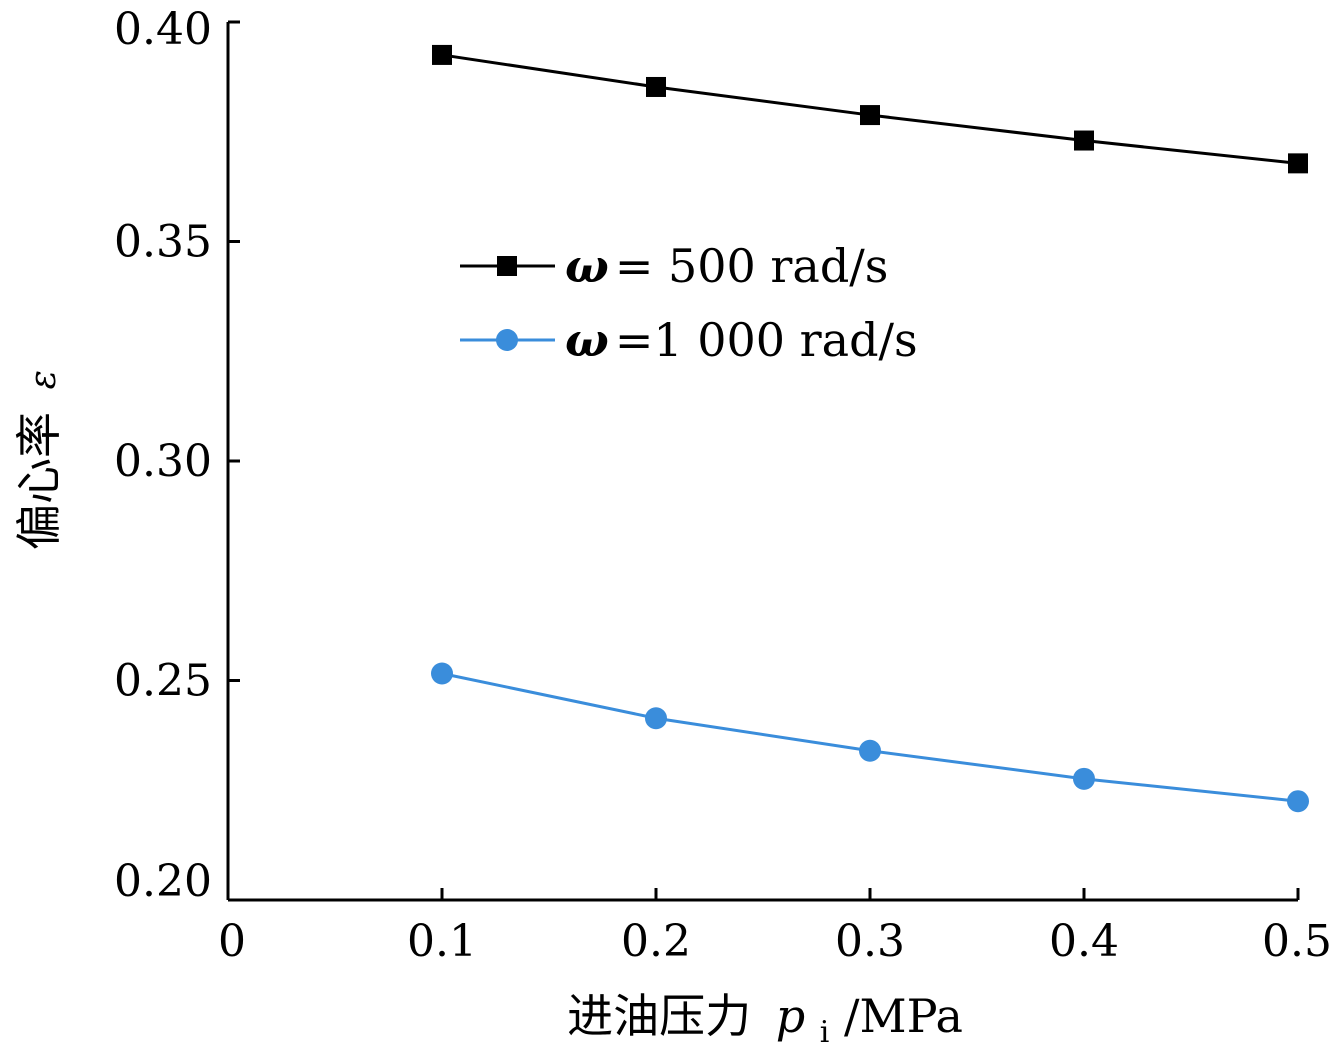 Image resolution: width=1333 pixels, height=1050 pixels. Describe the element at coordinates (1084, 941) in the screenshot. I see `x-tick-label: 0.4` at that location.